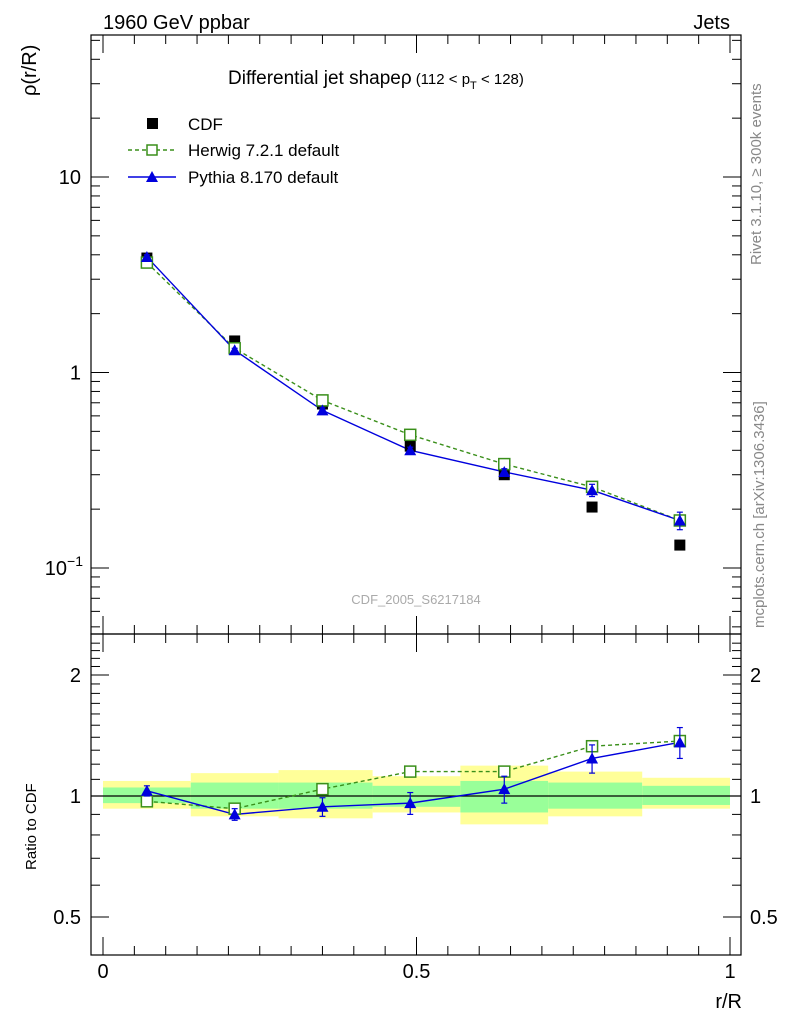 The height and width of the screenshot is (1024, 786). Describe the element at coordinates (205, 124) in the screenshot. I see `legend-cdf-label: CDF` at that location.